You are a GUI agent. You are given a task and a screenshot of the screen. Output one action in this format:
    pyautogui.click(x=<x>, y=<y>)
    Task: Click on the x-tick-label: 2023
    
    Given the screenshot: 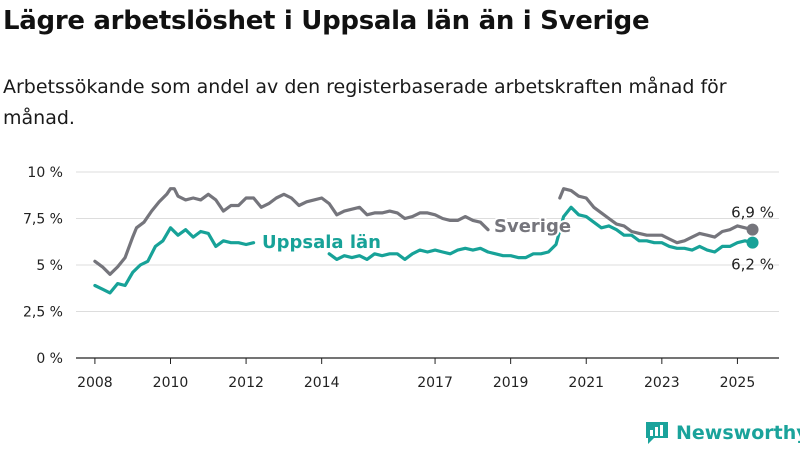 What is the action you would take?
    pyautogui.click(x=662, y=383)
    